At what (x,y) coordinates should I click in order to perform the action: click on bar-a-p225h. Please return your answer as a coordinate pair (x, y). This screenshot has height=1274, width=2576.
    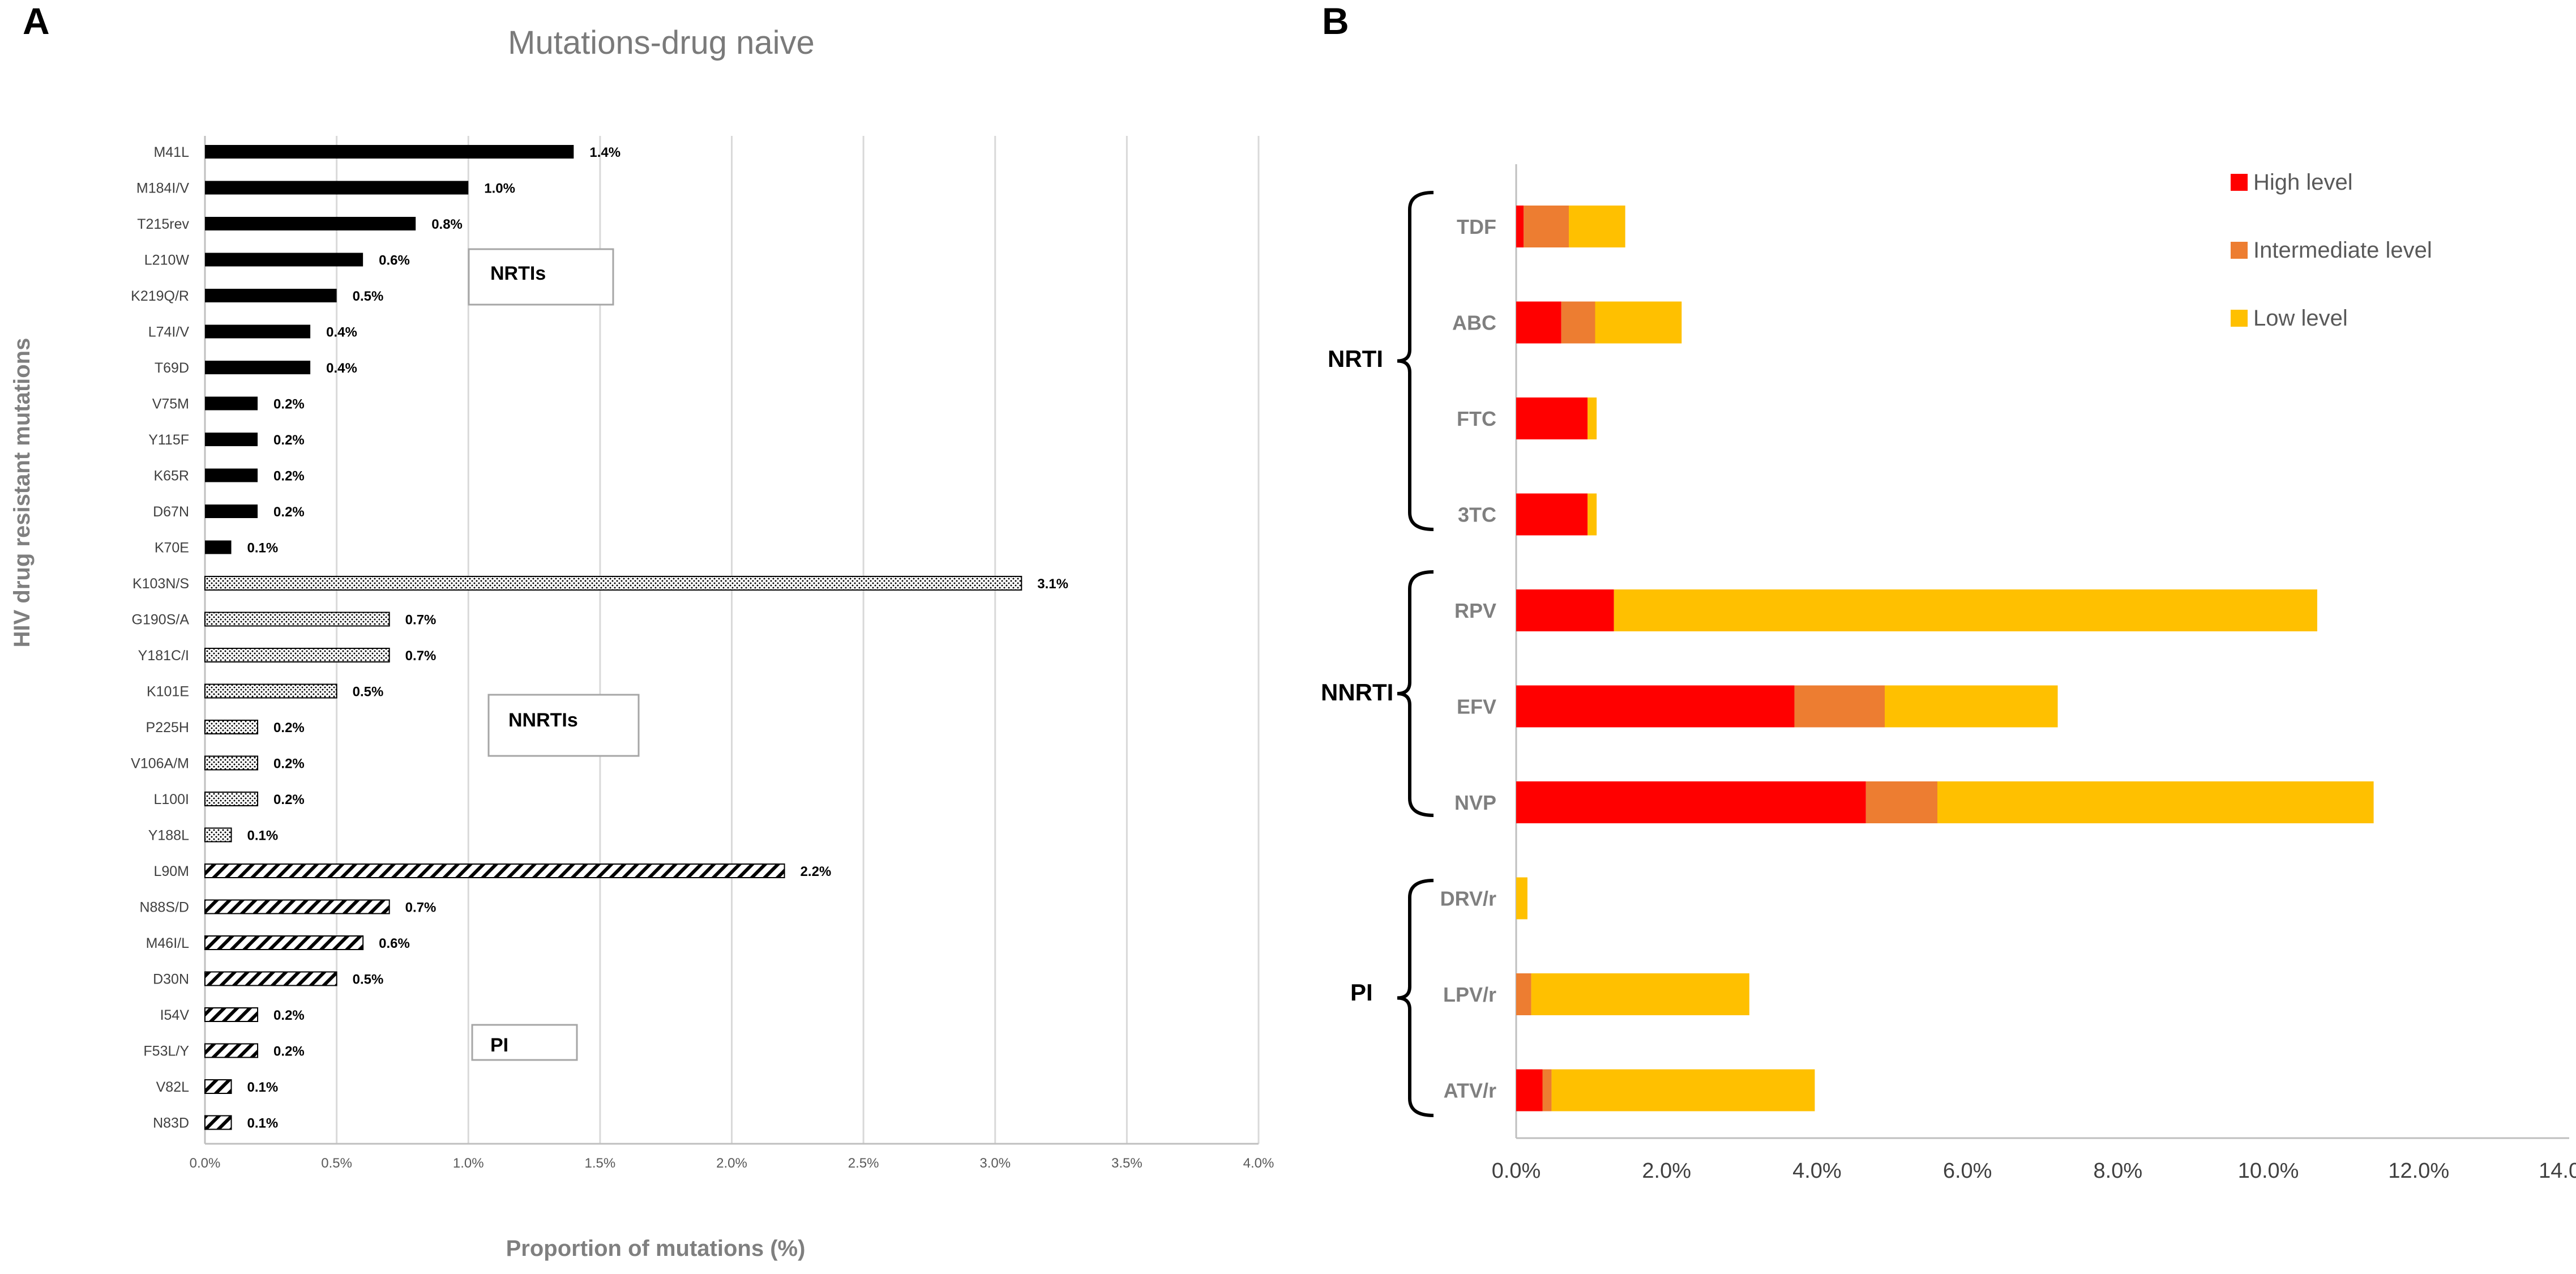
    Looking at the image, I should click on (231, 727).